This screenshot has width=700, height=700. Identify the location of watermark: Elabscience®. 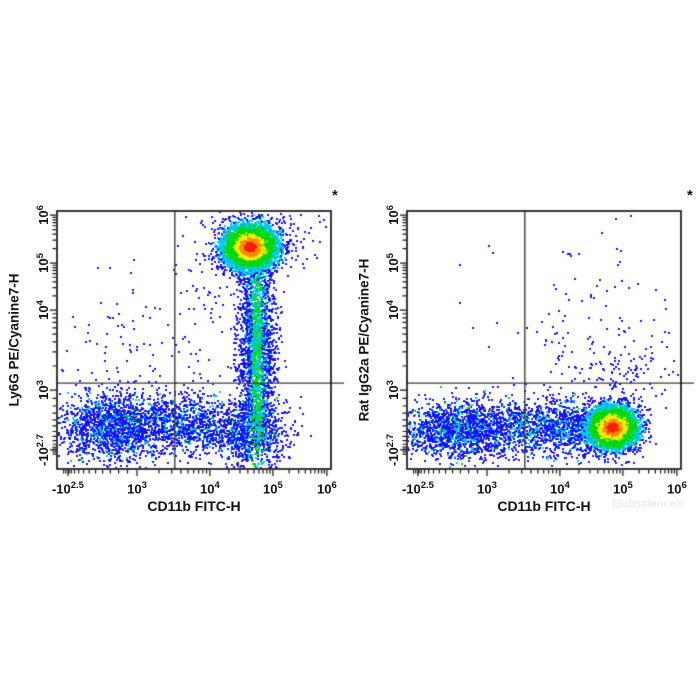
(648, 504).